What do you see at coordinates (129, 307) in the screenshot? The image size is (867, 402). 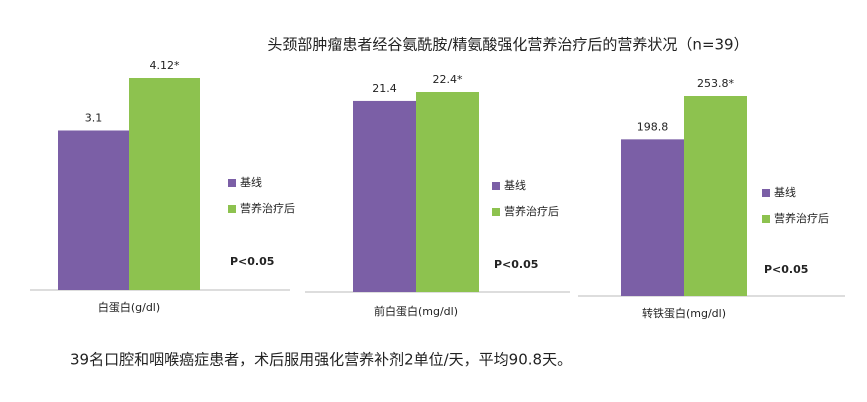 I see `x-axis-label: 白蛋白(g/dl)` at bounding box center [129, 307].